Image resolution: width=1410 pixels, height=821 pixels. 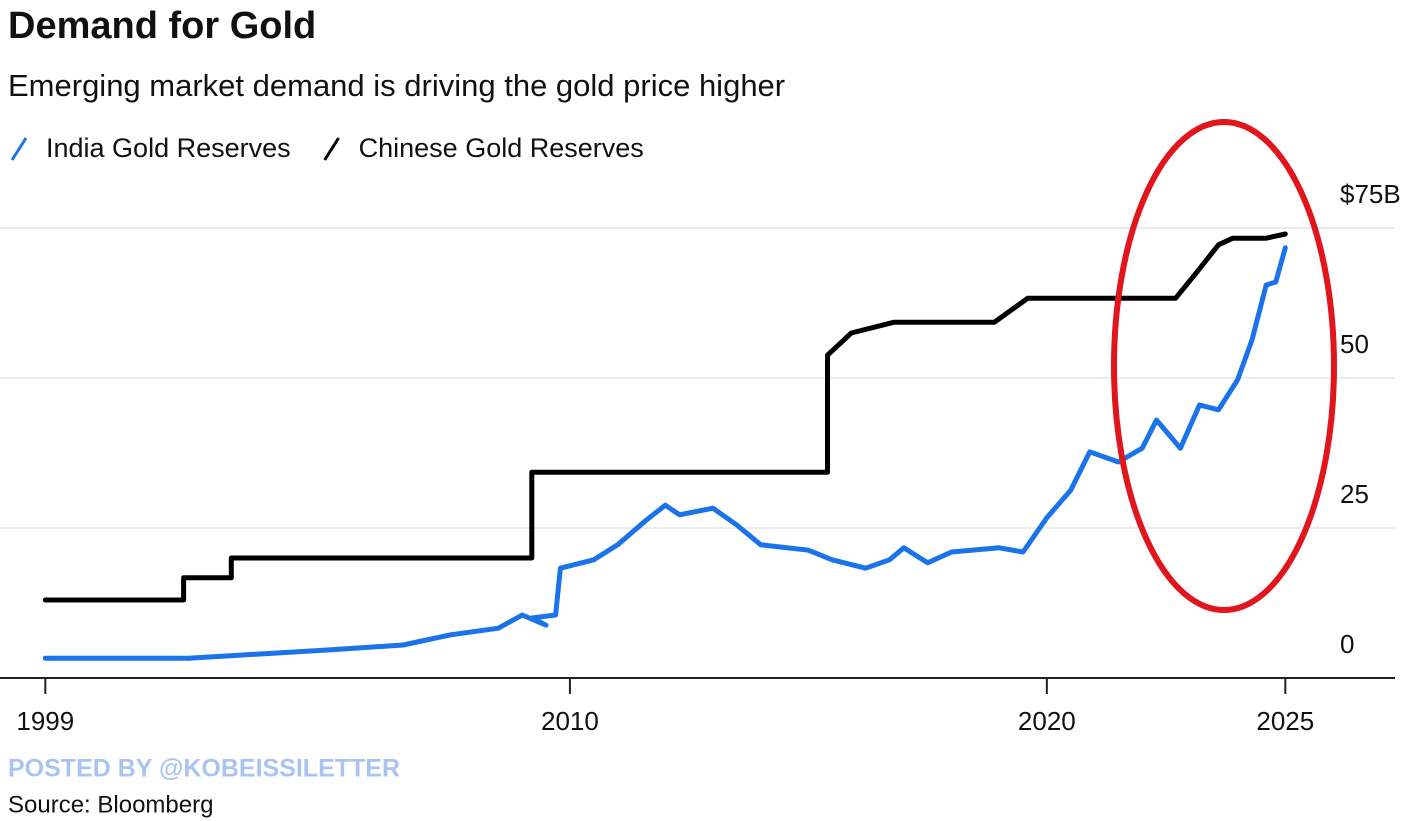 What do you see at coordinates (110, 804) in the screenshot?
I see `source: Source: Bloomberg` at bounding box center [110, 804].